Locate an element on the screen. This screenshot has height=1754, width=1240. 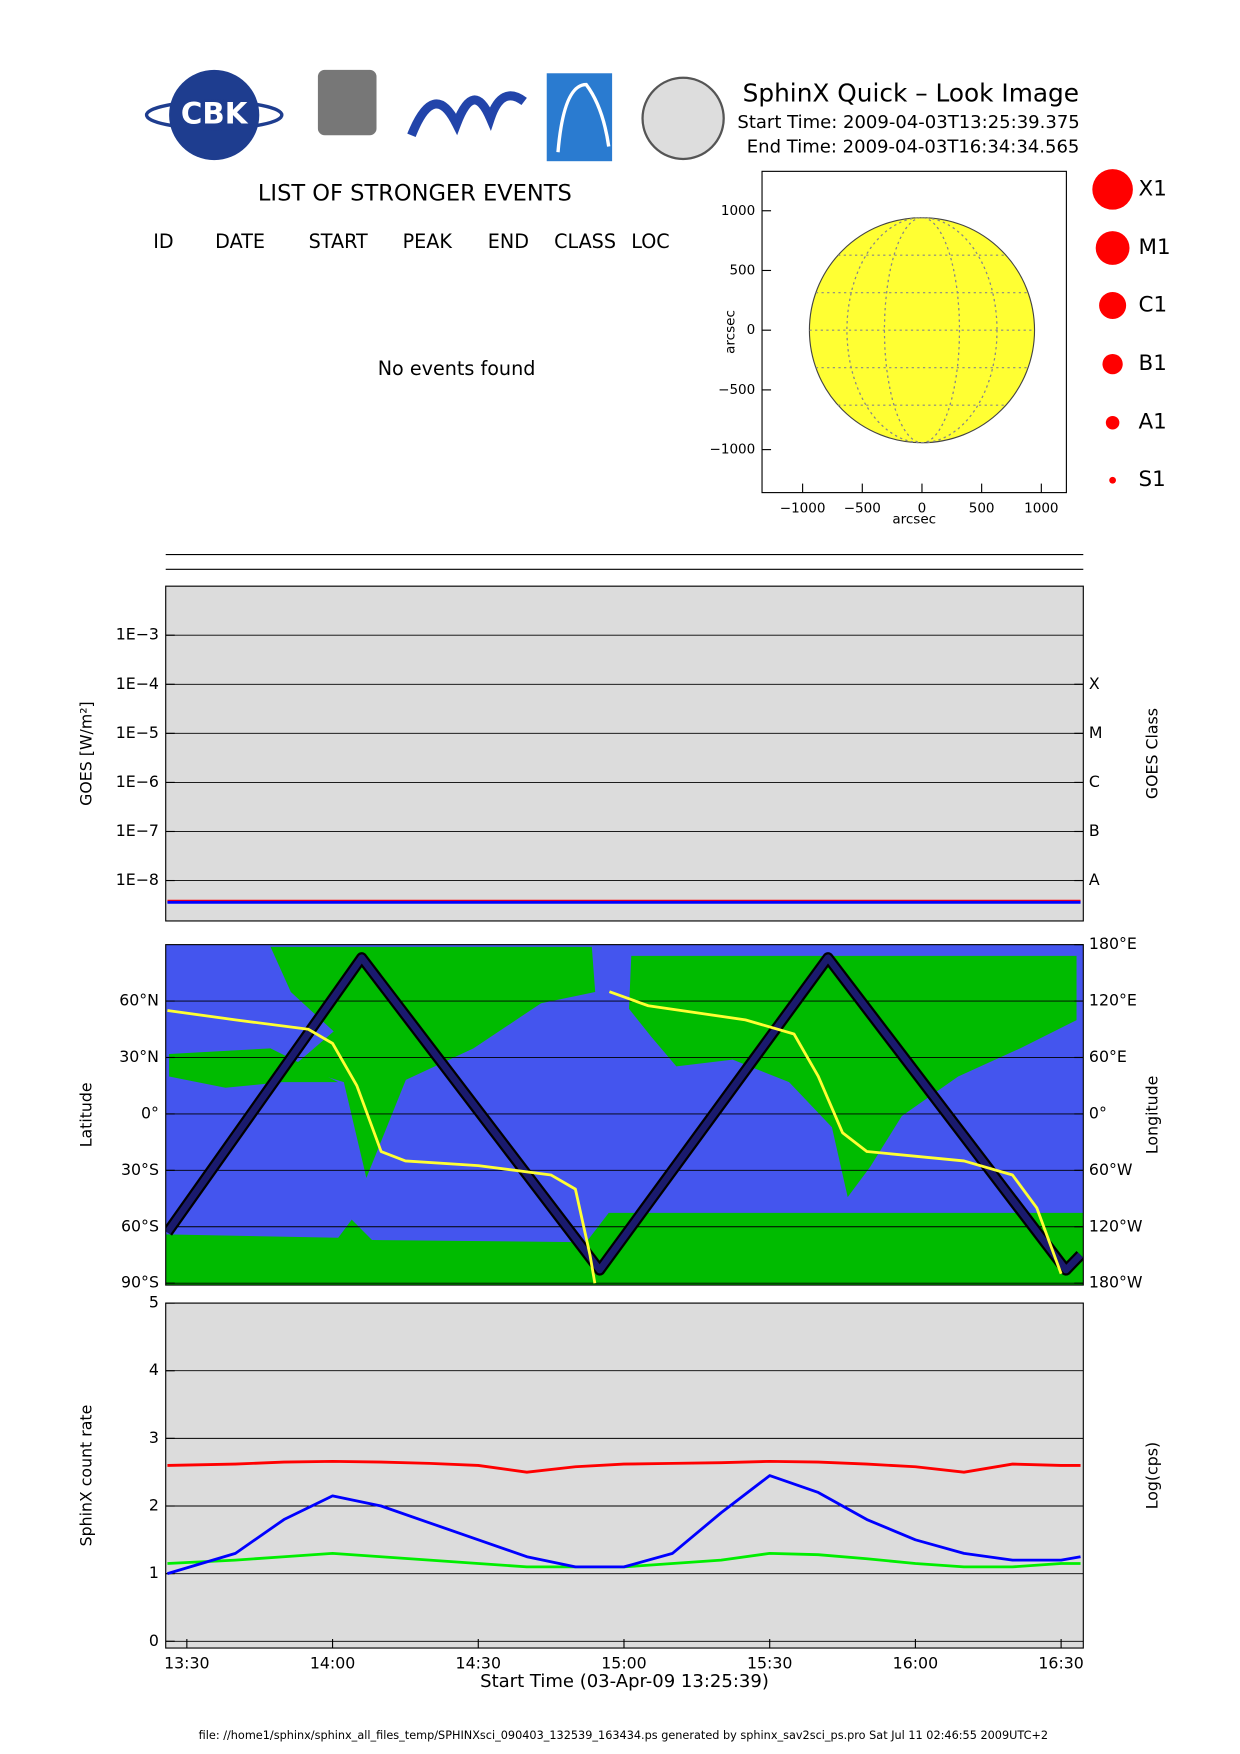
legend-label: A1 is located at coordinates (1153, 422).